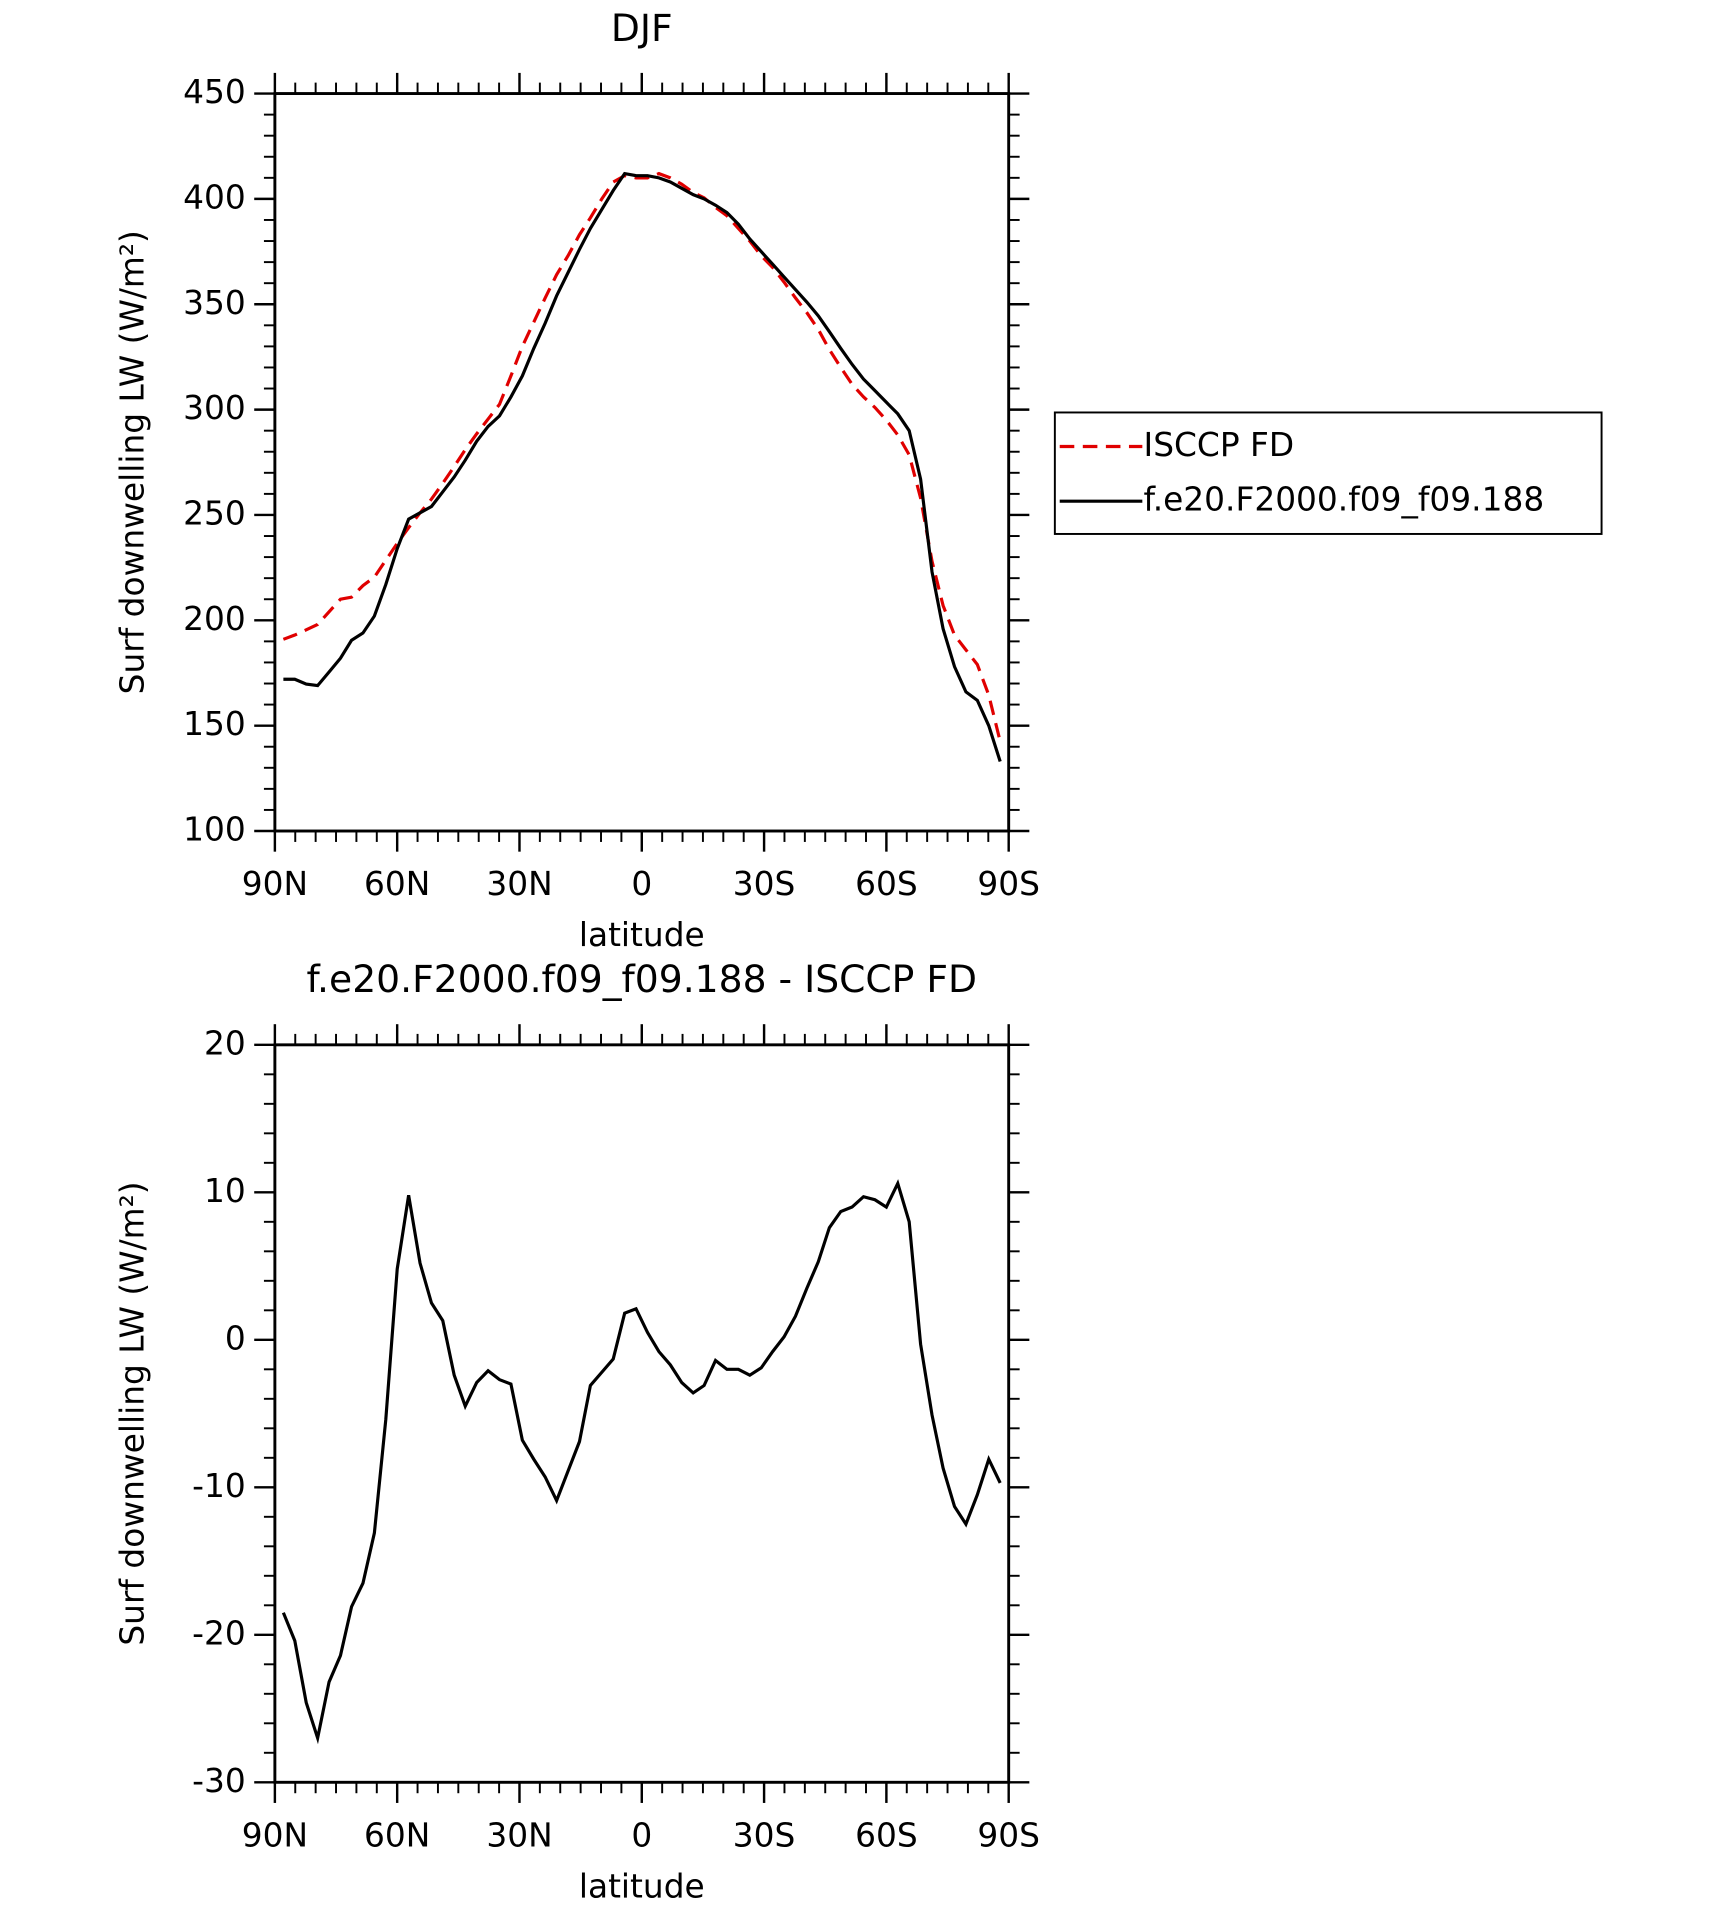  What do you see at coordinates (214, 513) in the screenshot?
I see `y-tick-label: 250` at bounding box center [214, 513].